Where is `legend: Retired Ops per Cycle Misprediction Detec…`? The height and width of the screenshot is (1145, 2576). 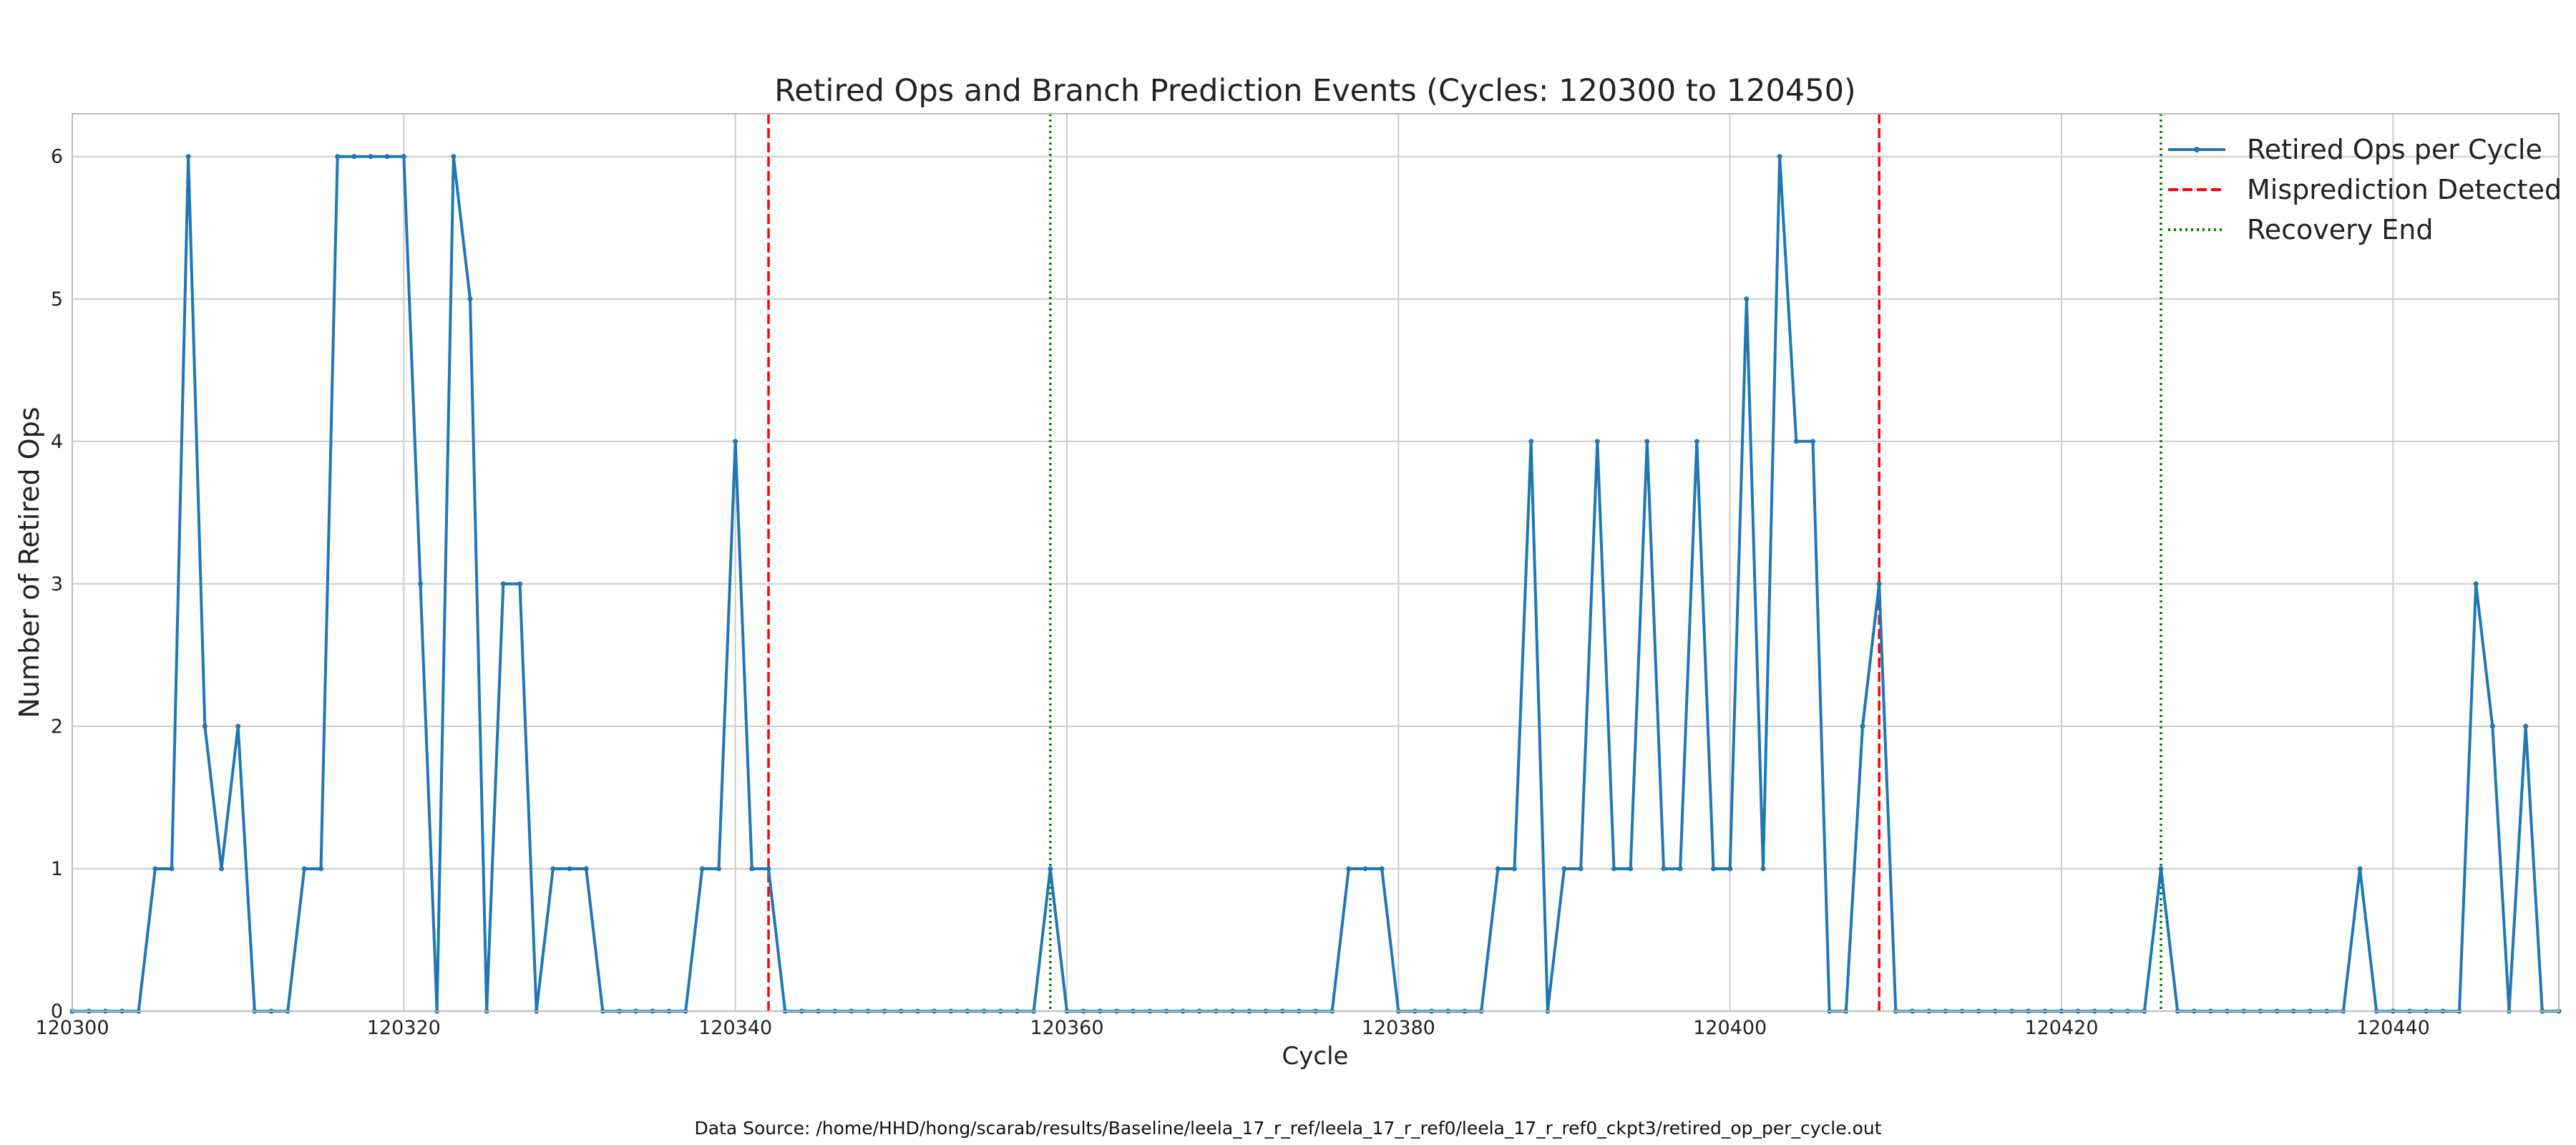
legend: Retired Ops per Cycle Misprediction Detec… is located at coordinates (2365, 189).